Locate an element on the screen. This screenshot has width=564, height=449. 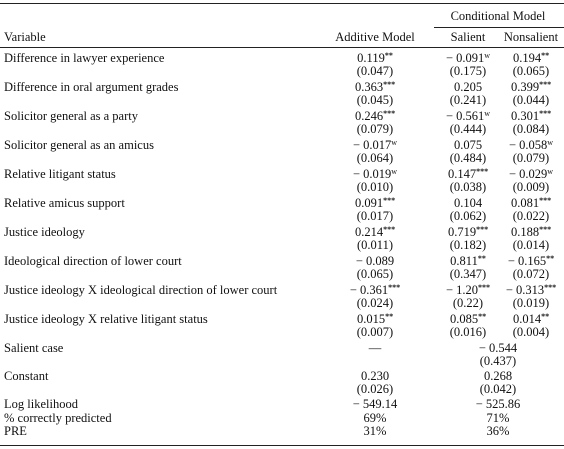
estimate: − 0.361*** is located at coordinates (375, 290).